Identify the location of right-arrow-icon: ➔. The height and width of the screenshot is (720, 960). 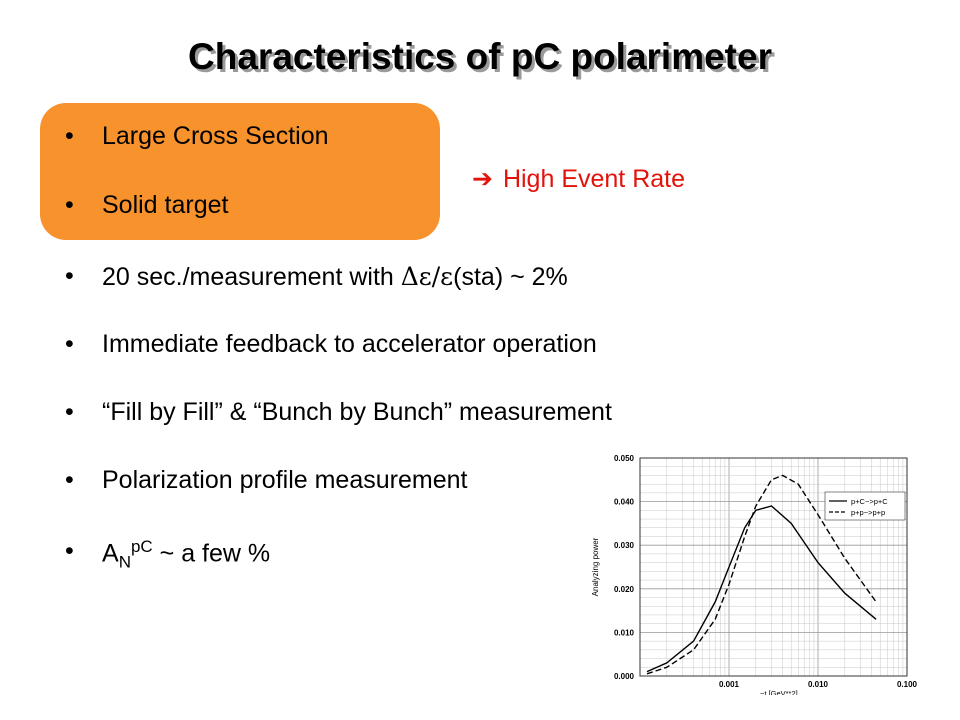
(482, 179).